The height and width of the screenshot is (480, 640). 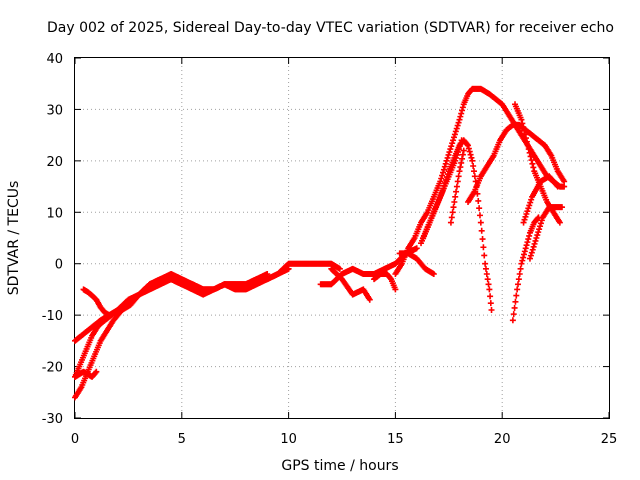 What do you see at coordinates (54, 213) in the screenshot?
I see `y-tick-label: 10` at bounding box center [54, 213].